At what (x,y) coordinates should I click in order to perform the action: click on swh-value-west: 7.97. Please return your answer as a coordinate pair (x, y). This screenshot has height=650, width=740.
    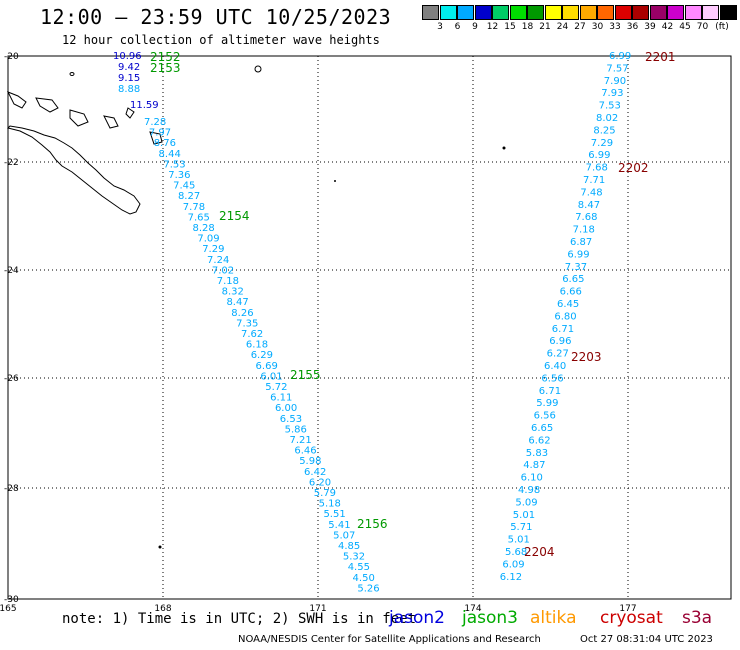
    Looking at the image, I should click on (160, 133).